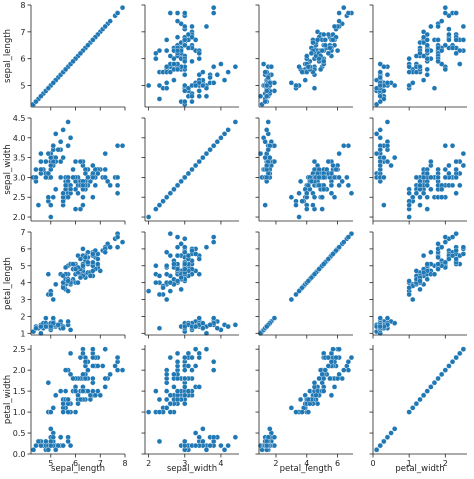 Image resolution: width=474 pixels, height=479 pixels. I want to click on x-axis-label: petal_length, so click(306, 469).